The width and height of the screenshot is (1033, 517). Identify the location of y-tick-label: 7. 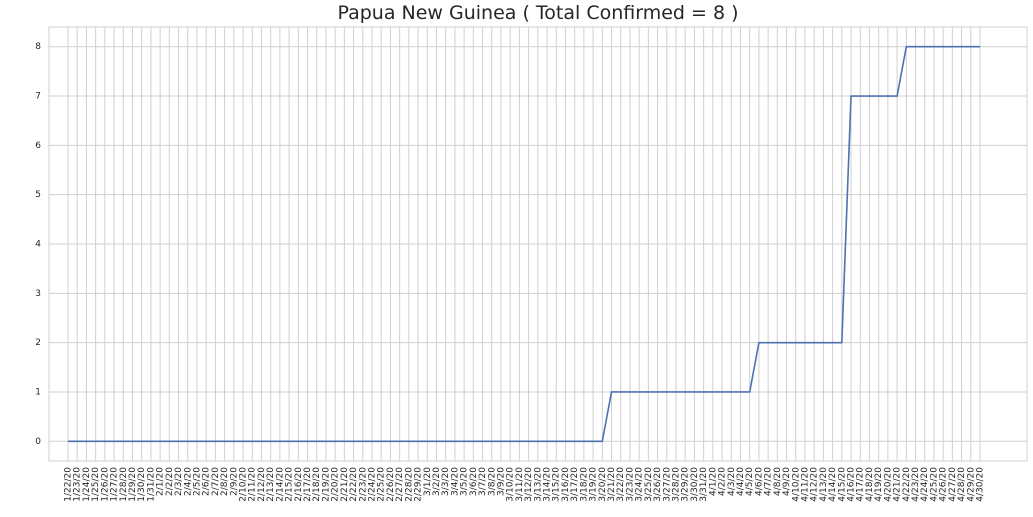
(38, 97).